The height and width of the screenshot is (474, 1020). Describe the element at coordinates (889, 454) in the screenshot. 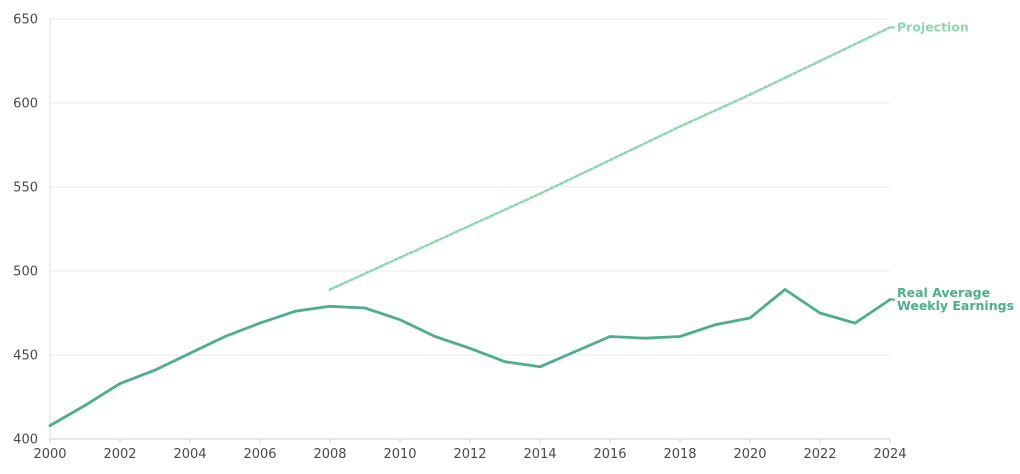

I see `x-tick-label: 2024` at that location.